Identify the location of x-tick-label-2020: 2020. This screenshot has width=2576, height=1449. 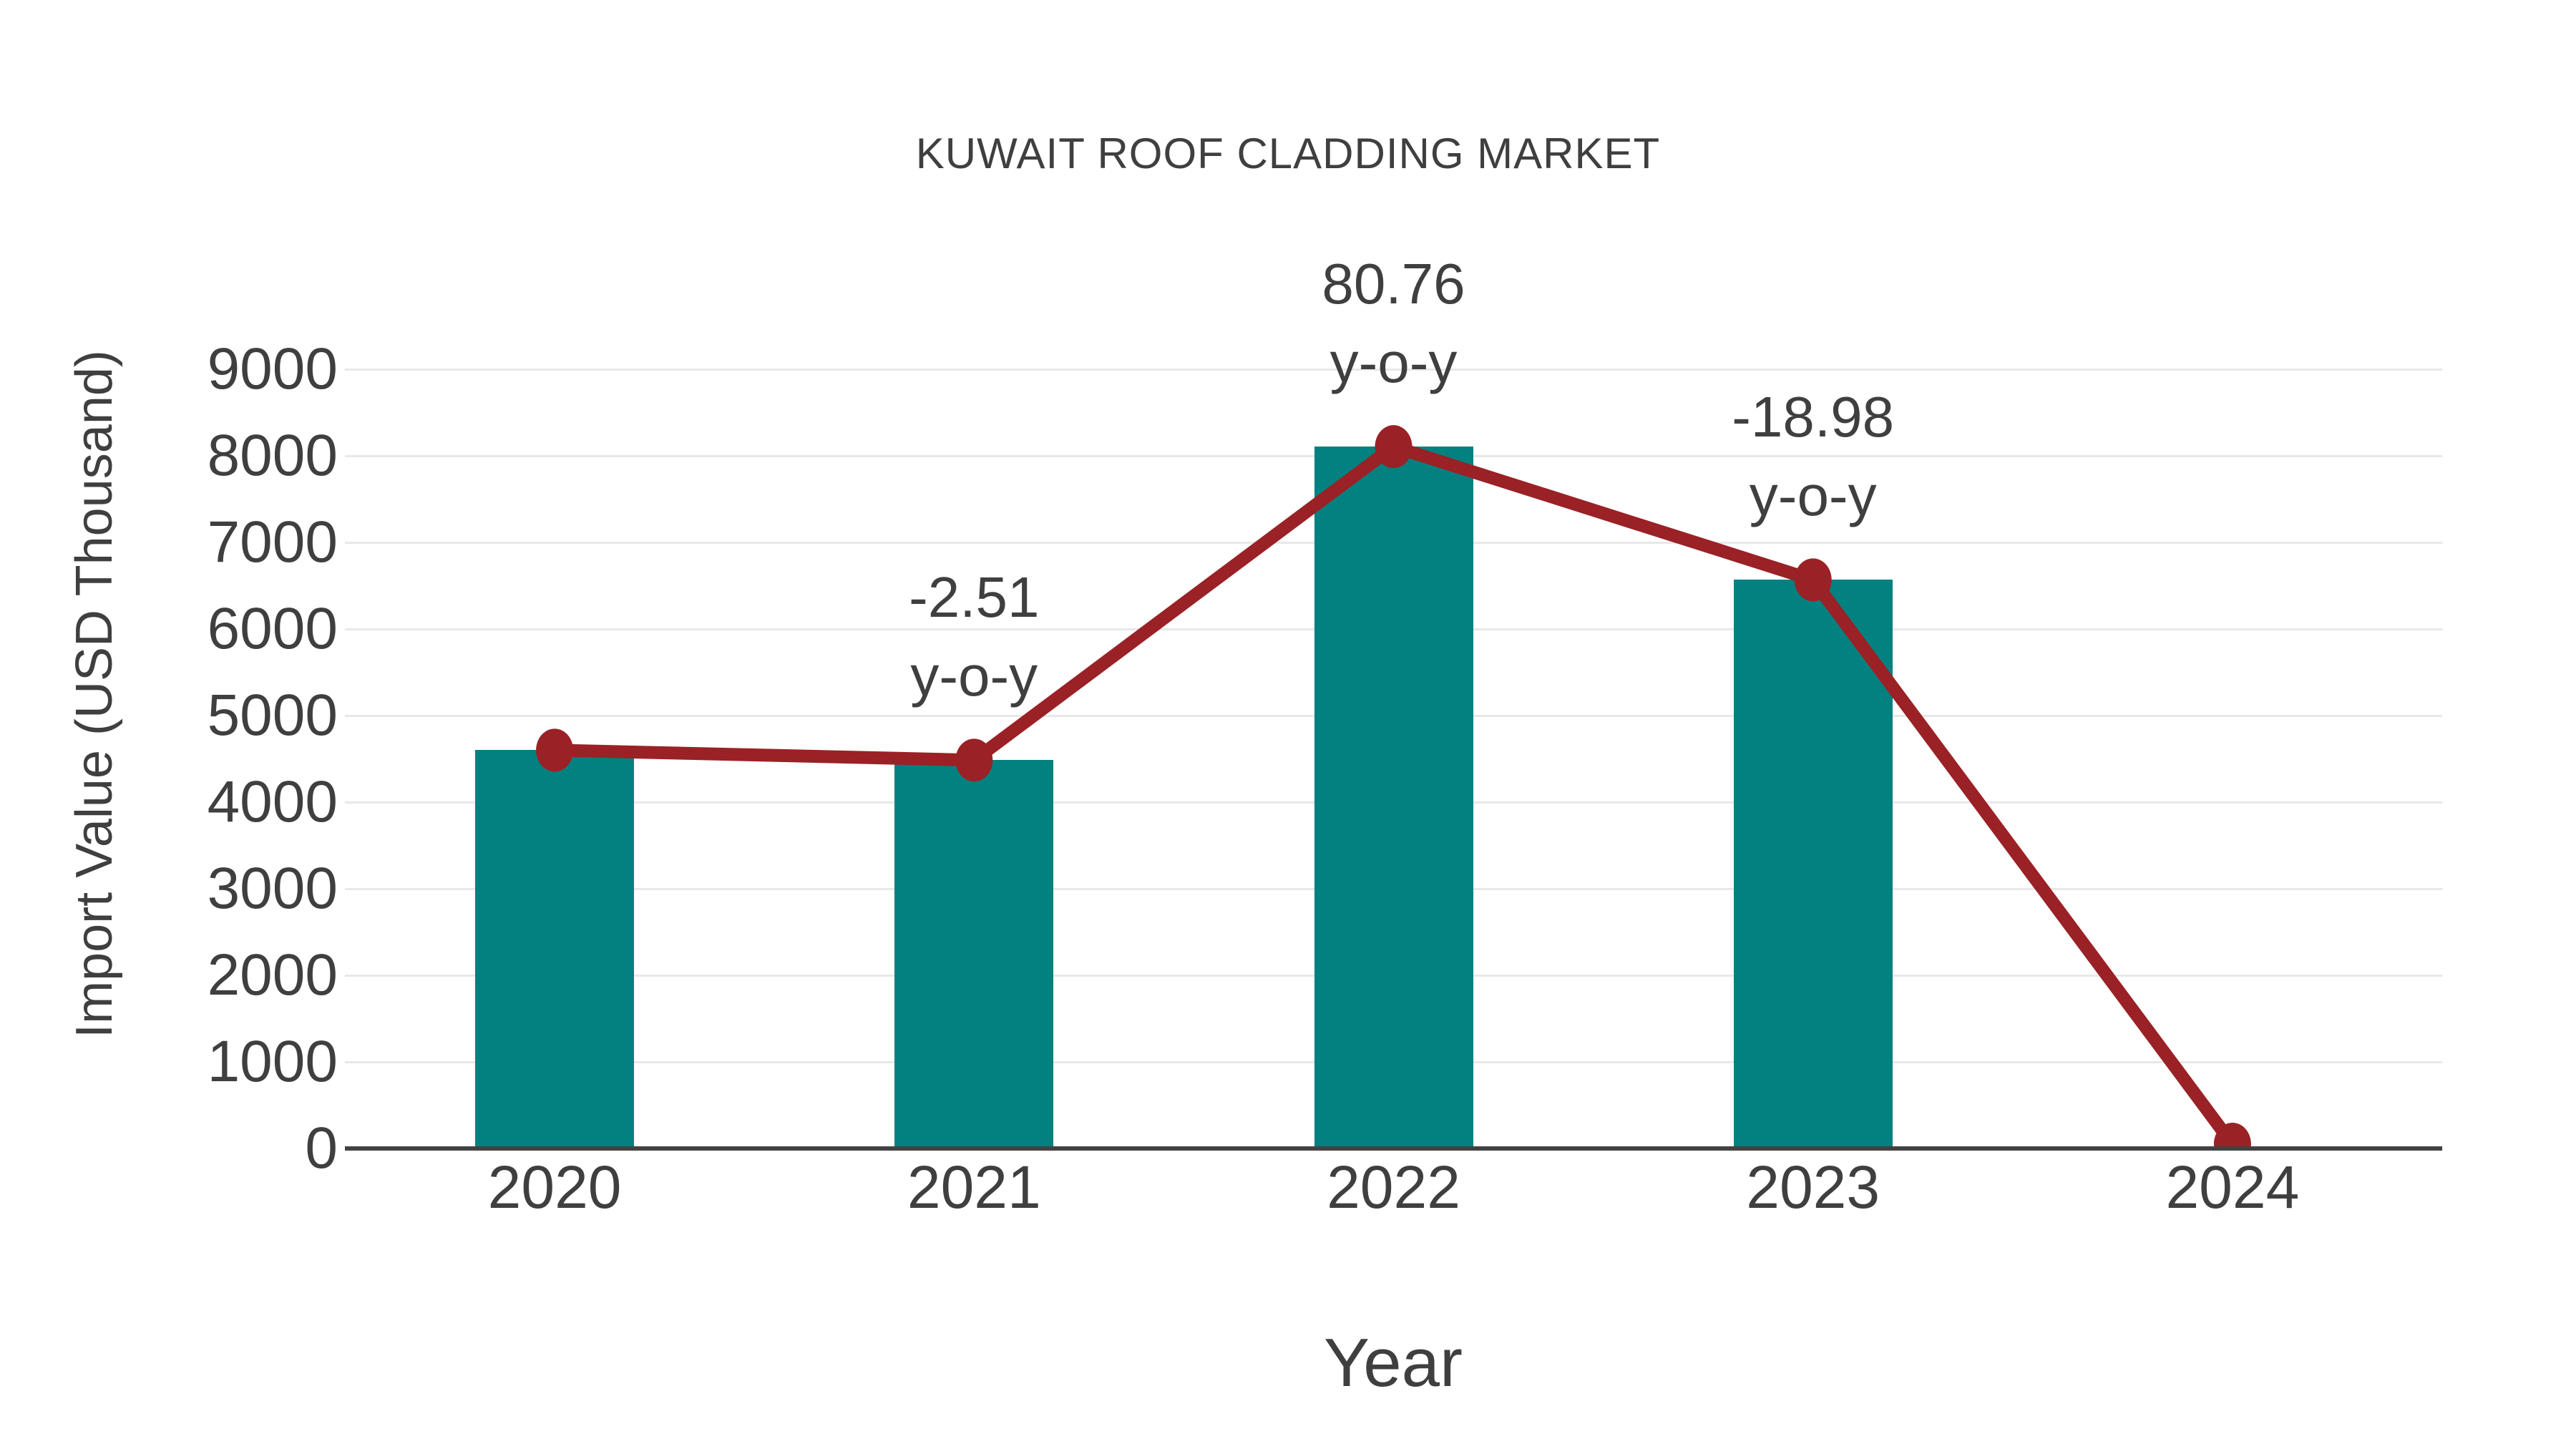
(554, 1187).